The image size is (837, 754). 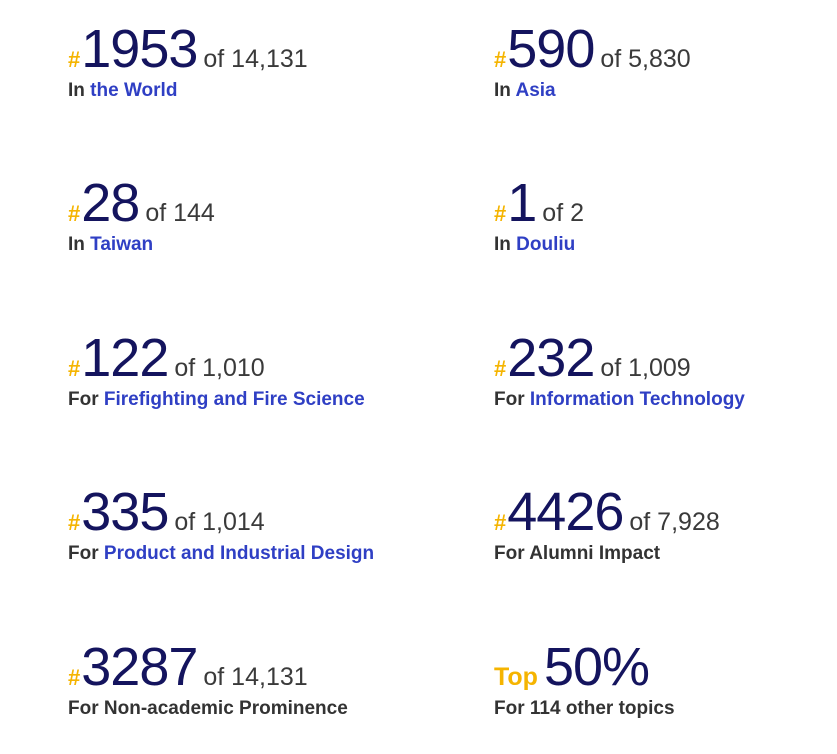 I want to click on rank-line: # 28 of 144, so click(x=258, y=203).